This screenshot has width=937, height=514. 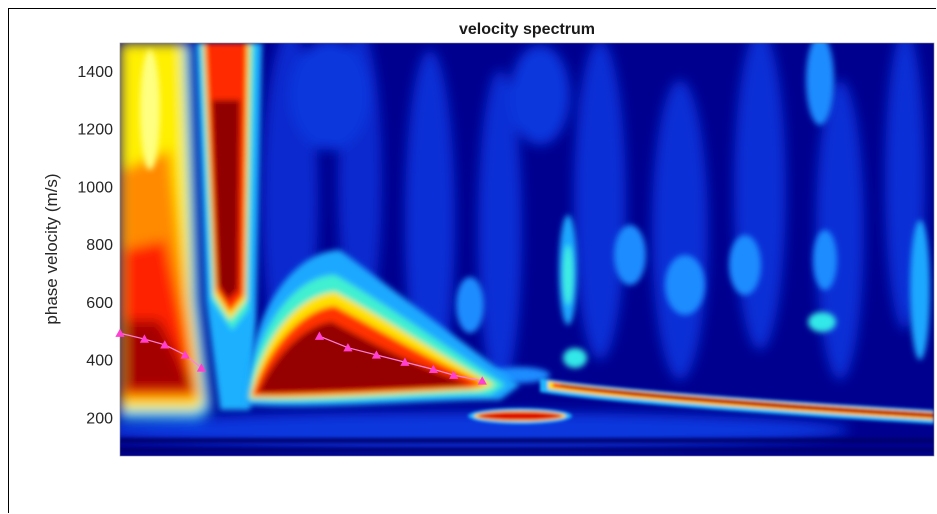 What do you see at coordinates (95, 72) in the screenshot?
I see `y-tick-label: 1400` at bounding box center [95, 72].